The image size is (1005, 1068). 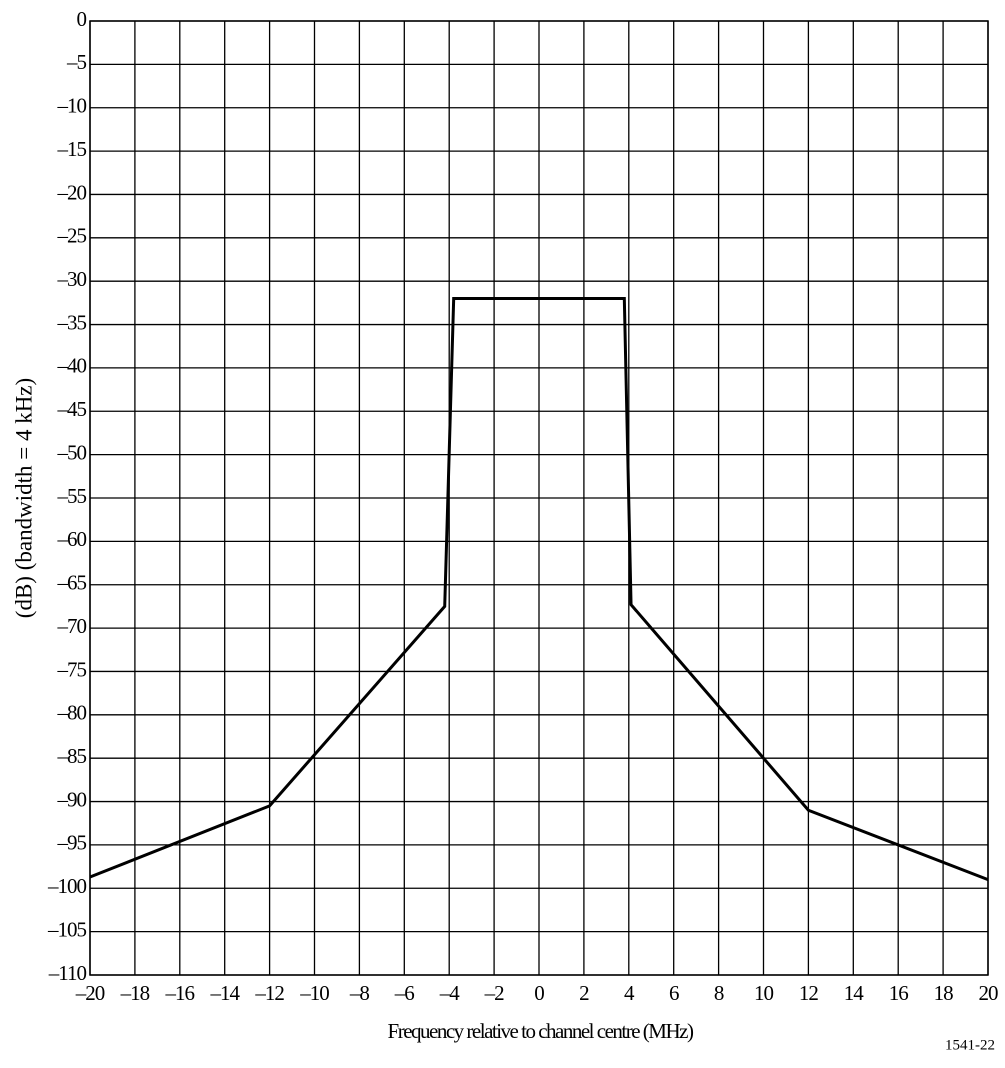 I want to click on y-tick-label: –15, so click(x=72, y=149).